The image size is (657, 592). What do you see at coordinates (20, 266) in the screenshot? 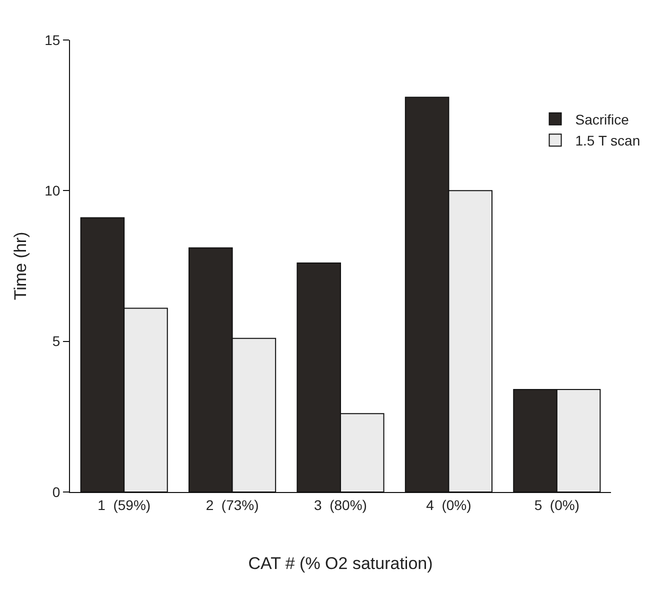
I see `y-axis-title: Time (hr)` at bounding box center [20, 266].